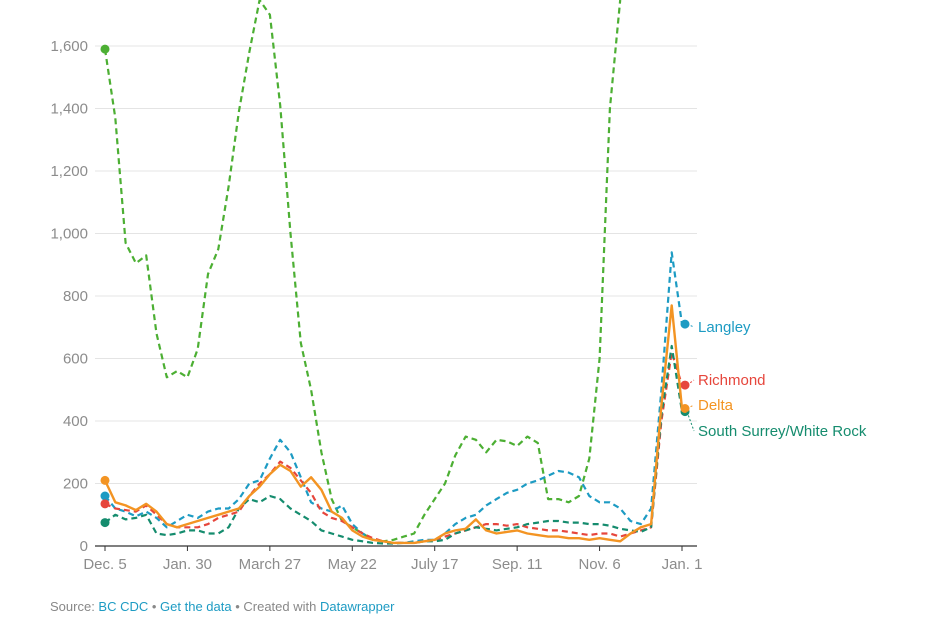 The image size is (936, 626). What do you see at coordinates (275, 606) in the screenshot?
I see `created-with-text: • Created with` at bounding box center [275, 606].